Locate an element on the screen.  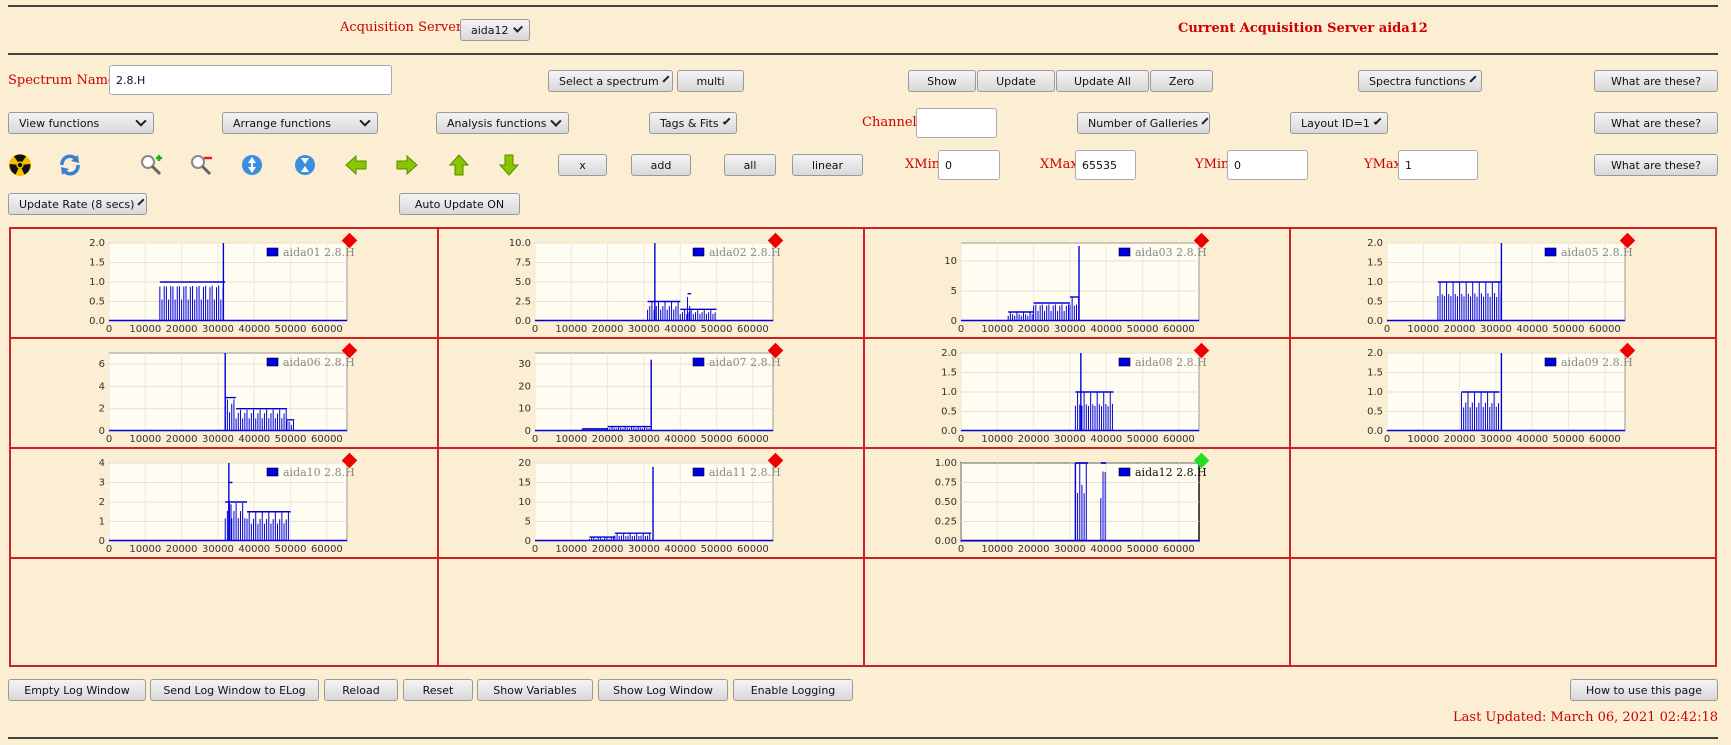
ymax-label: YMax is located at coordinates (1382, 164).